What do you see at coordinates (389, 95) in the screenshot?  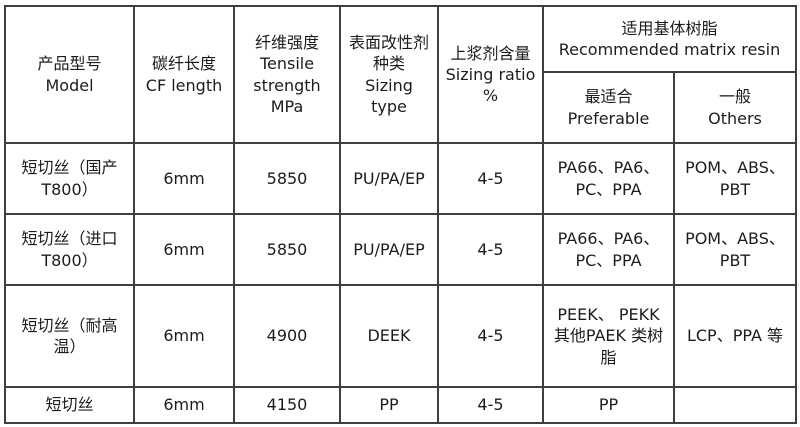 I see `header-sizing-type-en: Sizing type` at bounding box center [389, 95].